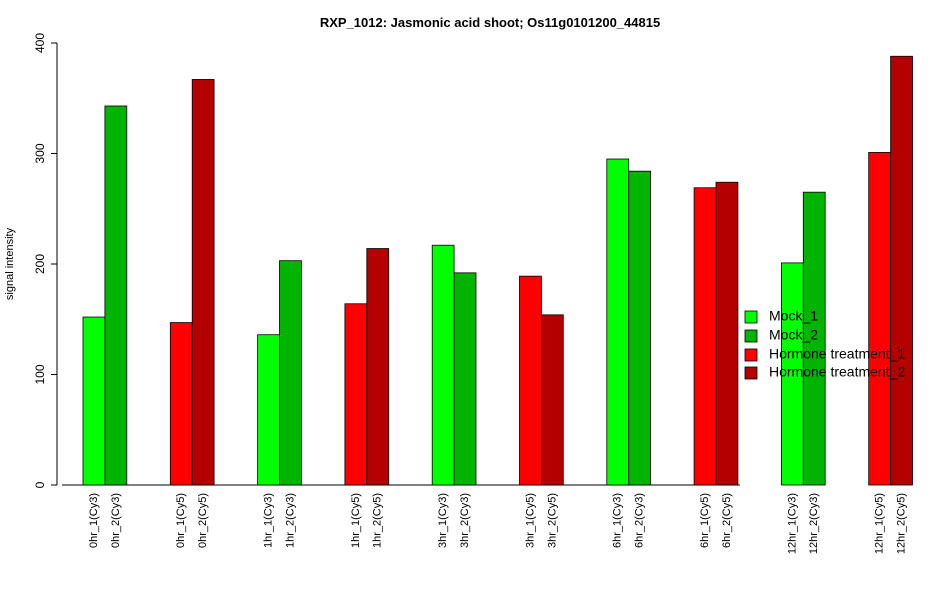 This screenshot has height=600, width=950. What do you see at coordinates (530, 380) in the screenshot?
I see `bar-3hr-1-cy5` at bounding box center [530, 380].